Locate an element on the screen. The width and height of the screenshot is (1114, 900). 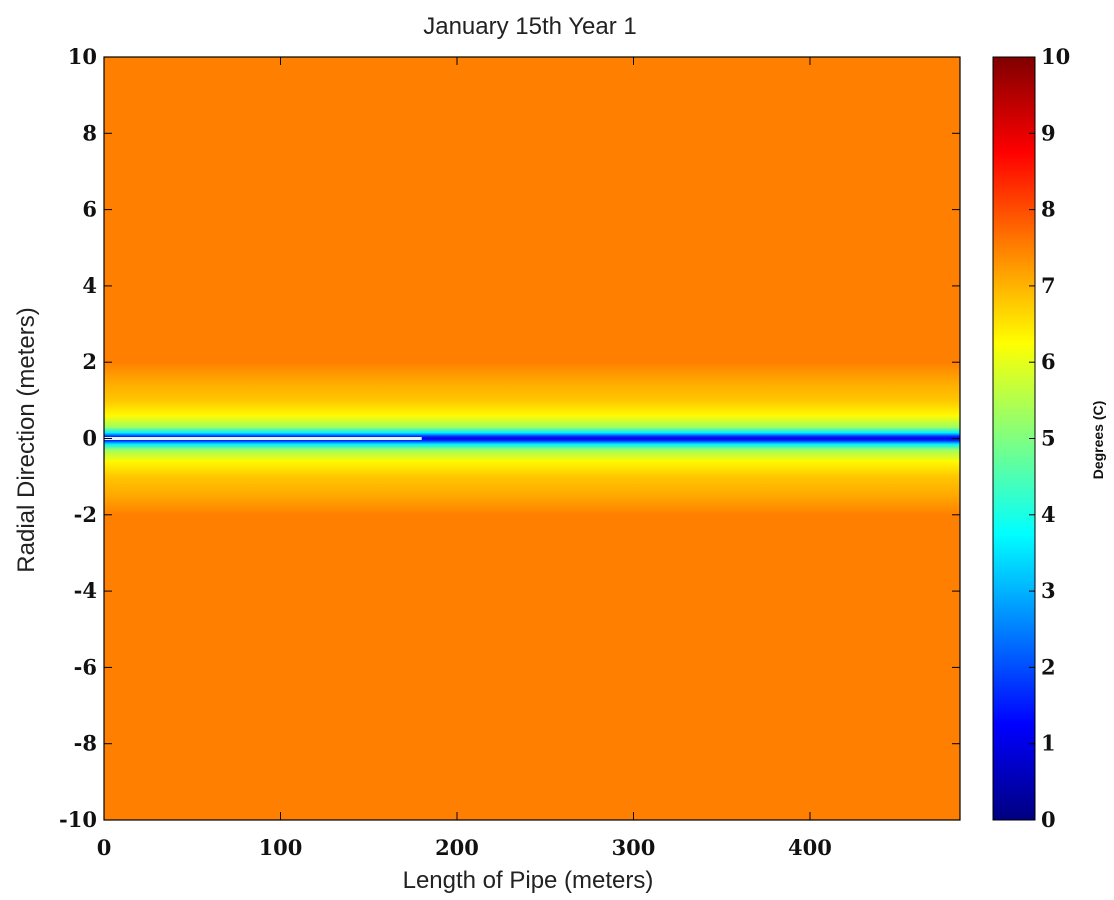
colorbar-tick-label: 10 is located at coordinates (1055, 56).